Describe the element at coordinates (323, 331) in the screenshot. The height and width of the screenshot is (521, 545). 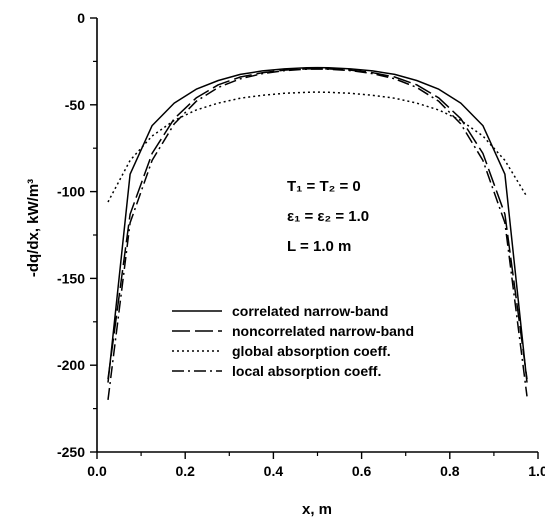
I see `legend-label-1: noncorrelated narrow-band` at that location.